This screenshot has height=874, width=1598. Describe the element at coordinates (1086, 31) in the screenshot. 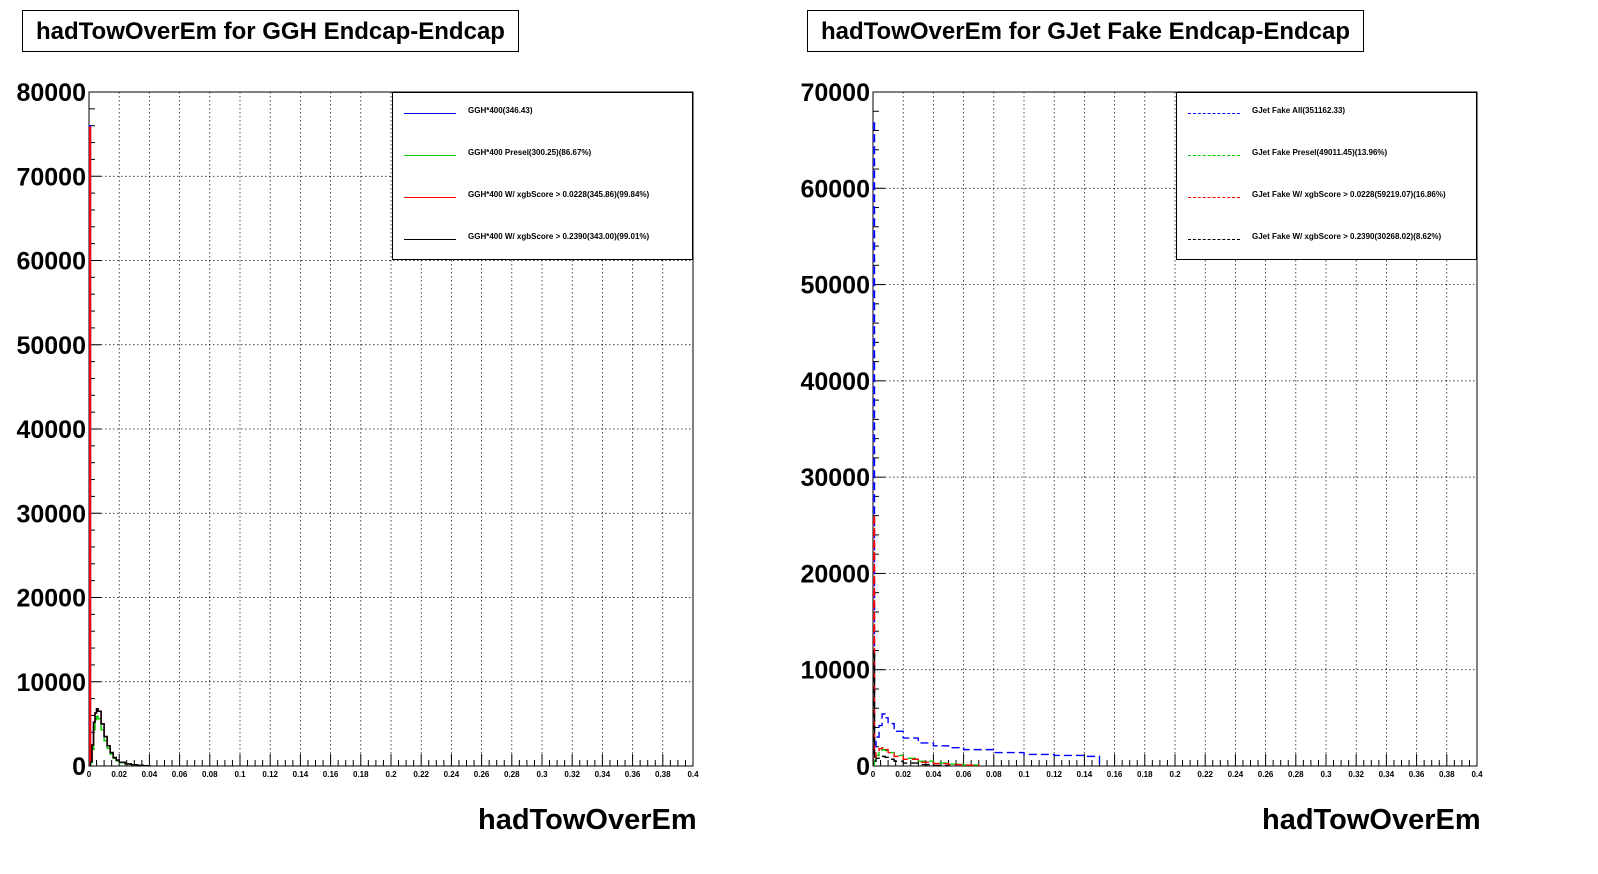

I see `right-chart-title: hadTowOverEm for GJet Fake Endcap-Endcap` at that location.